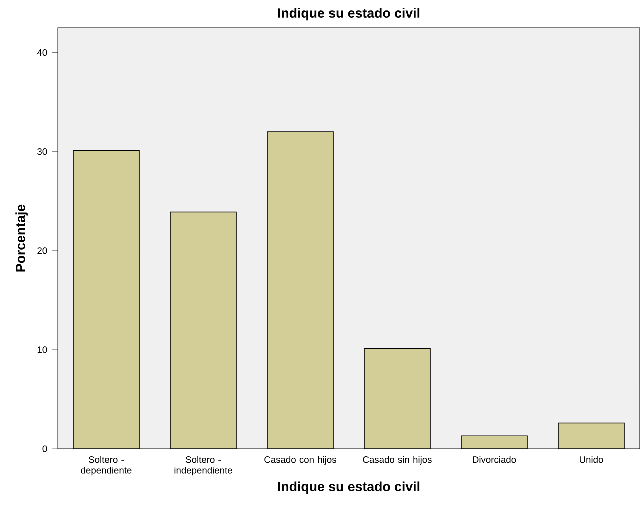 This screenshot has width=640, height=508. Describe the element at coordinates (43, 350) in the screenshot. I see `y-tick-label: 10` at that location.